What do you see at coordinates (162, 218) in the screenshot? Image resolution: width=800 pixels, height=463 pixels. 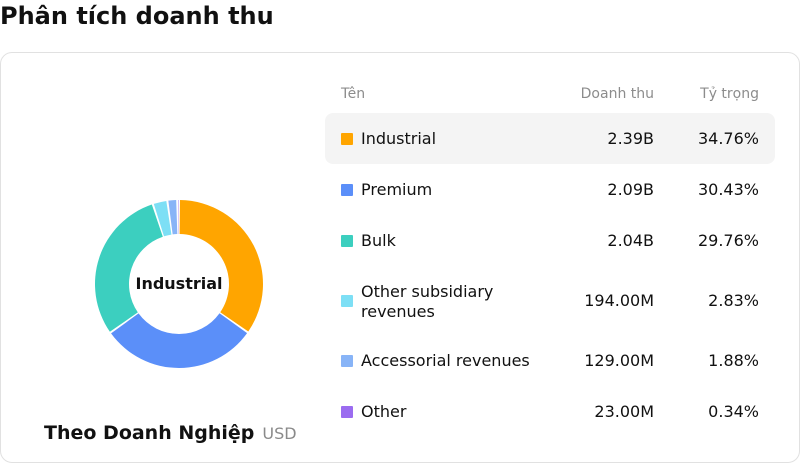 I see `donut-segment-other-subsidiary-revenues` at bounding box center [162, 218].